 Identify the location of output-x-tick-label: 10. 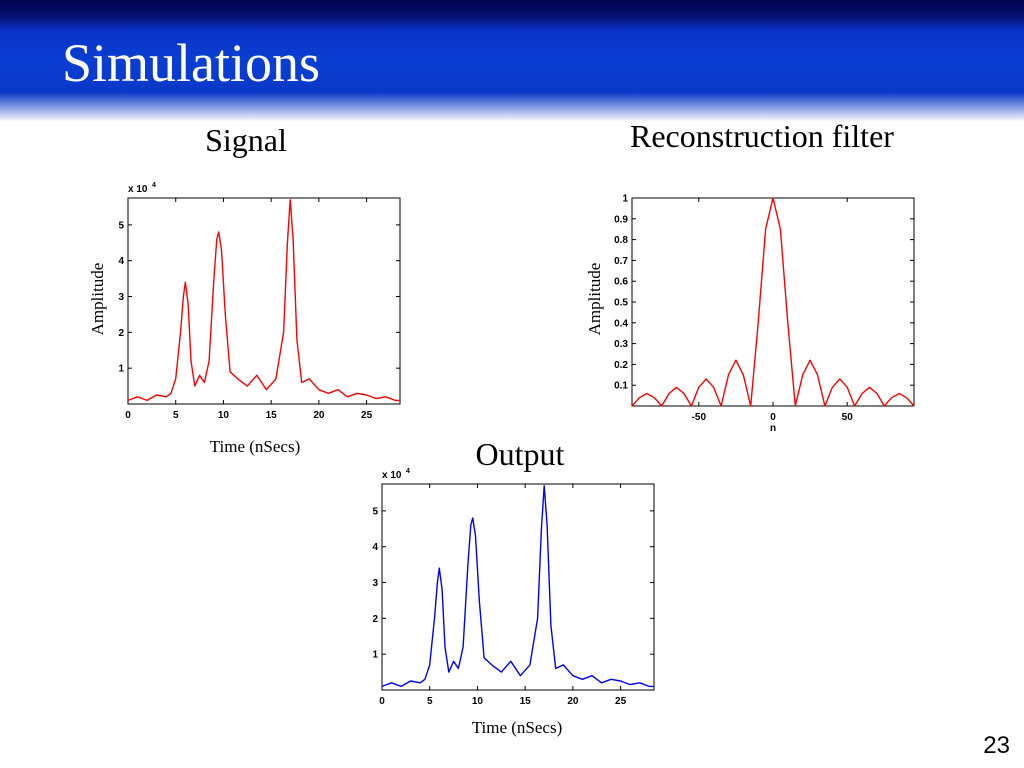
(478, 701).